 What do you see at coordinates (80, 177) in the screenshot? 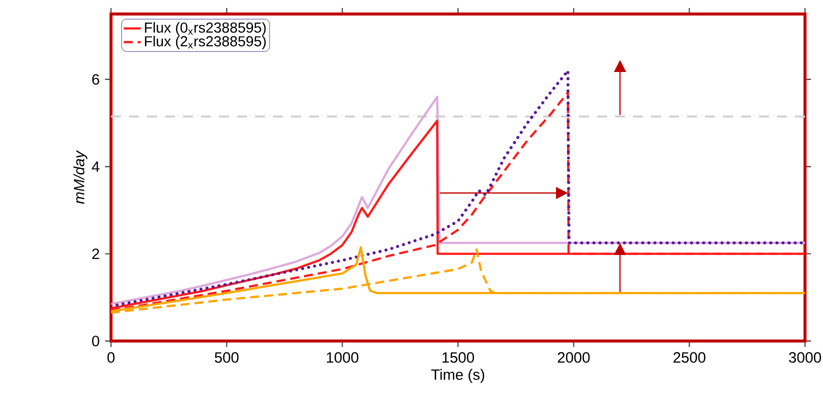
I see `y-axis-title: mM/day` at bounding box center [80, 177].